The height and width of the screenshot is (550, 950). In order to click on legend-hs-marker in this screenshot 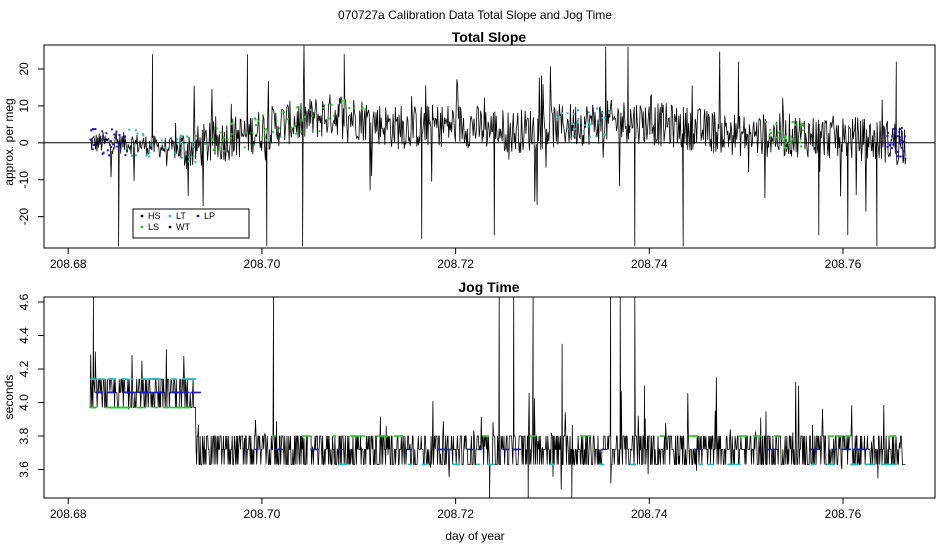, I will do `click(142, 216)`.